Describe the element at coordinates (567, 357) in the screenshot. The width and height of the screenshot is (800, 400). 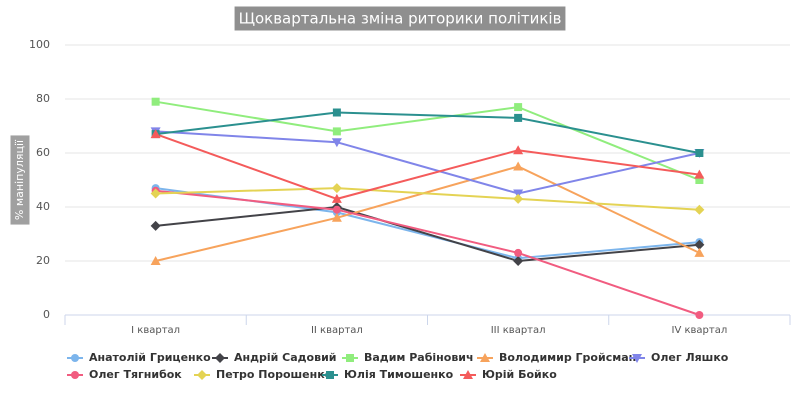
I see `legend-label: Володимир Гройсман` at that location.